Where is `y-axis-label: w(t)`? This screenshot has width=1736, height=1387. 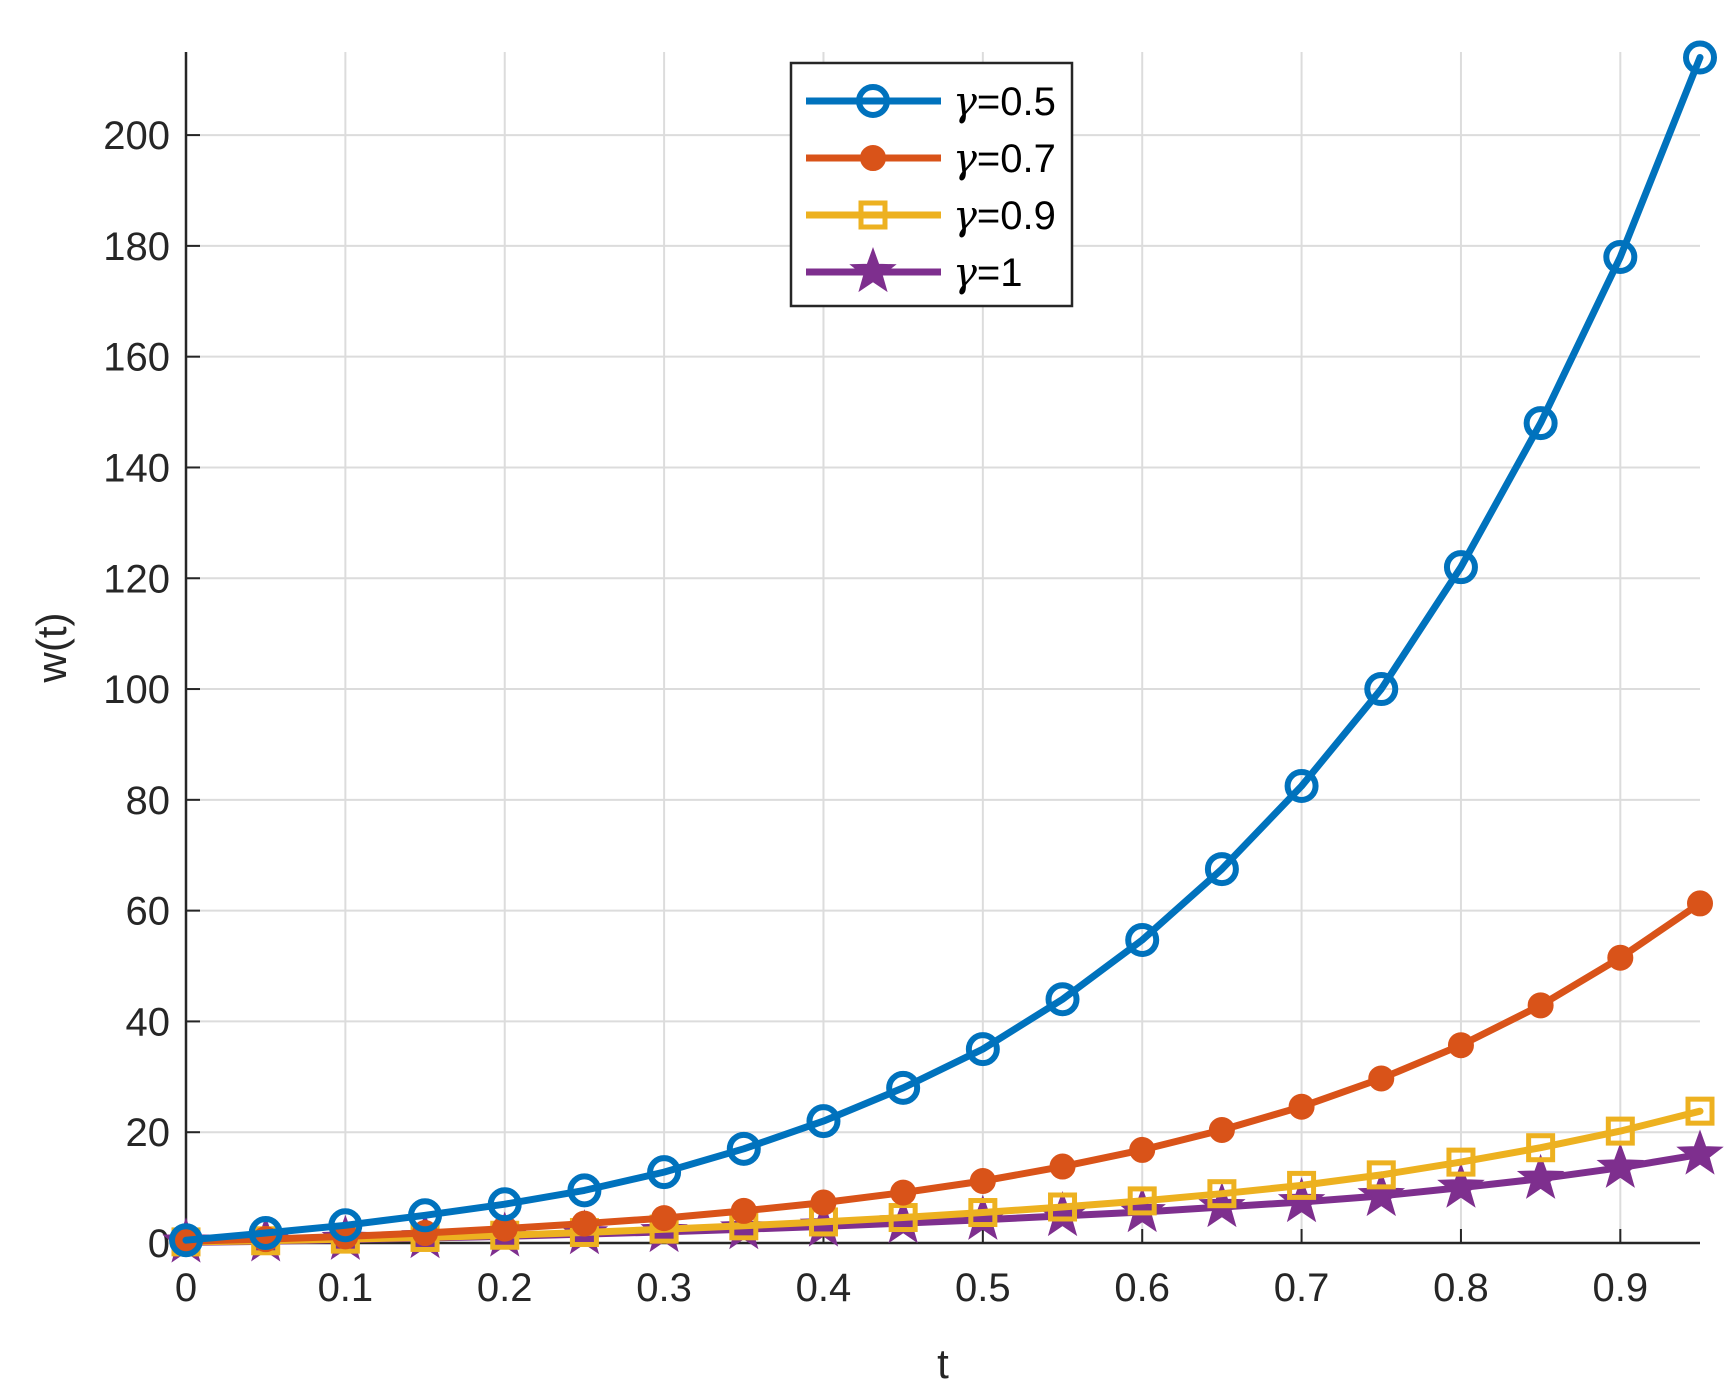 y-axis-label: w(t) is located at coordinates (51, 648).